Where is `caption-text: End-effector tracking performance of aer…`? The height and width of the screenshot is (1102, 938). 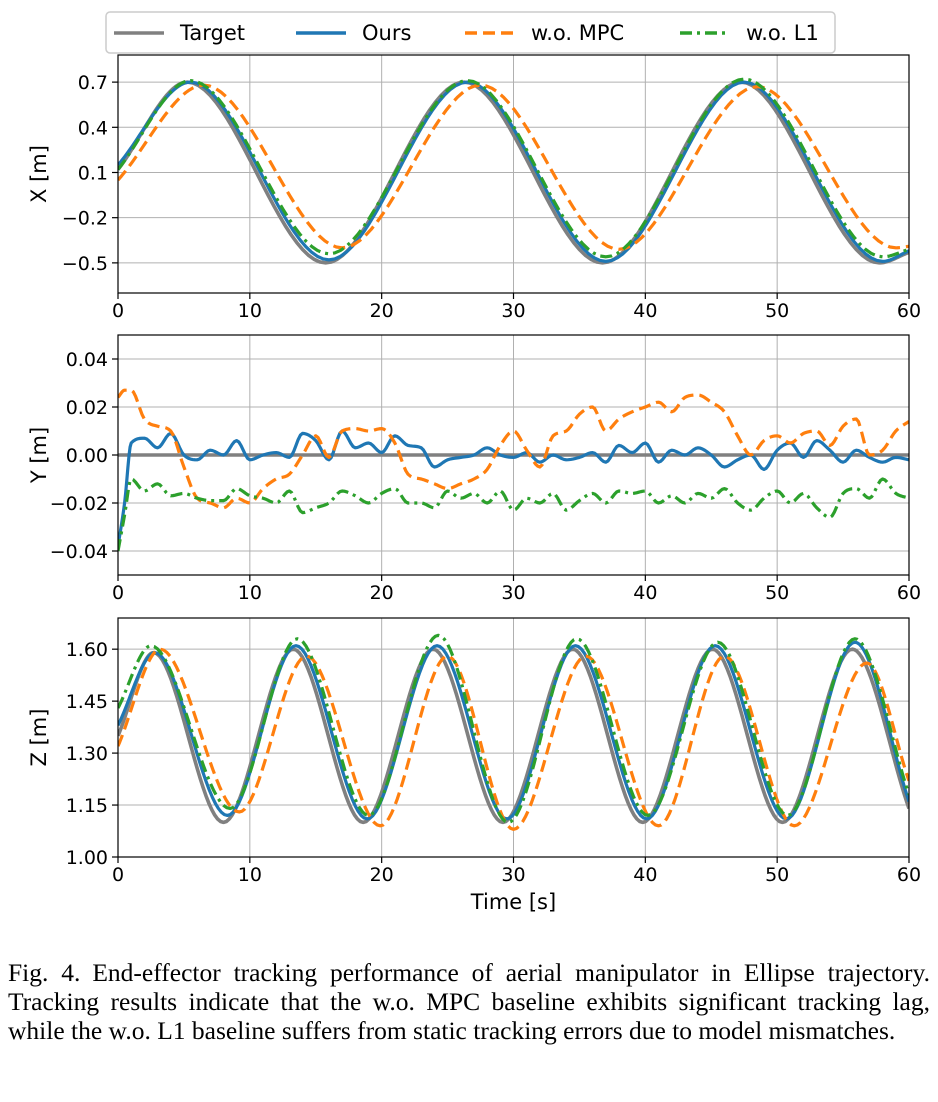
caption-text: End-effector tracking performance of aer… is located at coordinates (469, 1001).